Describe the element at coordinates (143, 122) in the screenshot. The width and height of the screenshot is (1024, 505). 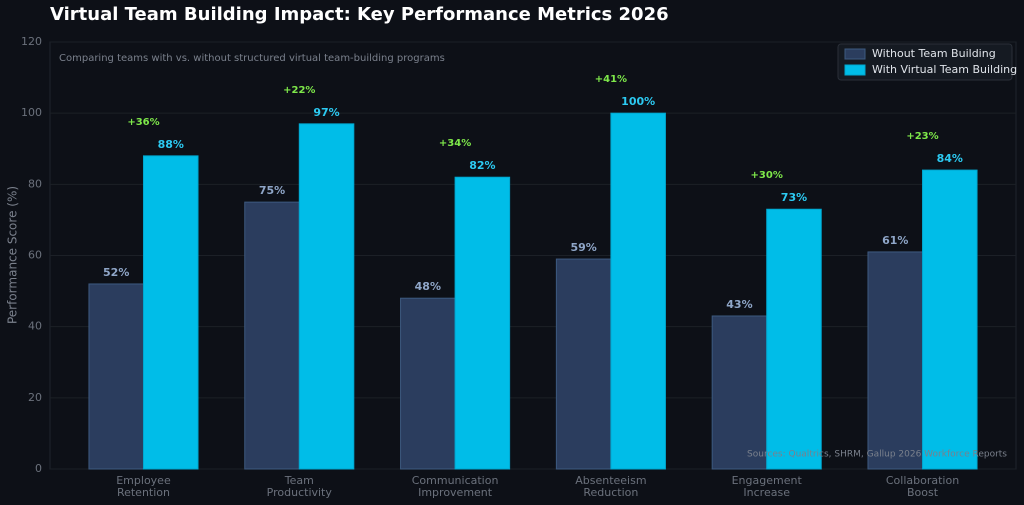
I see `difference-label: +36%` at that location.